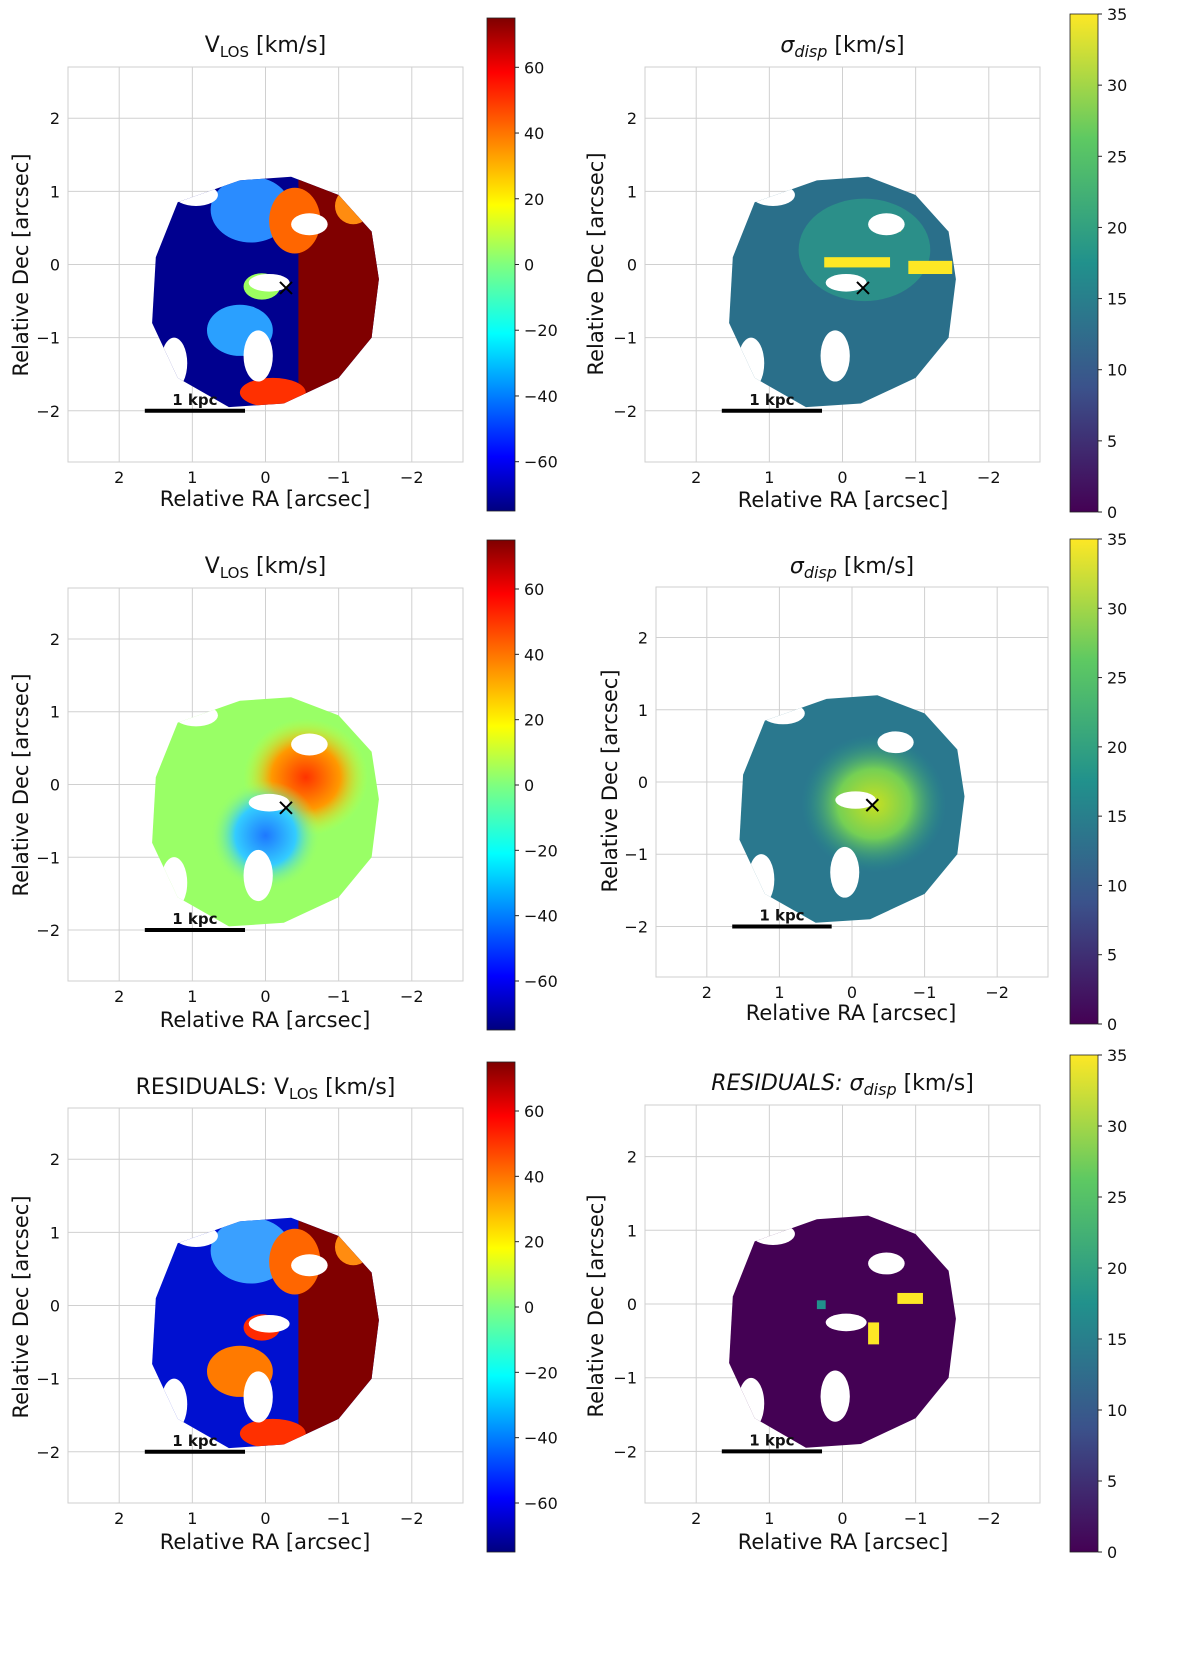  What do you see at coordinates (1112, 1481) in the screenshot?
I see `sigma-residuals-cbar-tick-label: 5` at bounding box center [1112, 1481].